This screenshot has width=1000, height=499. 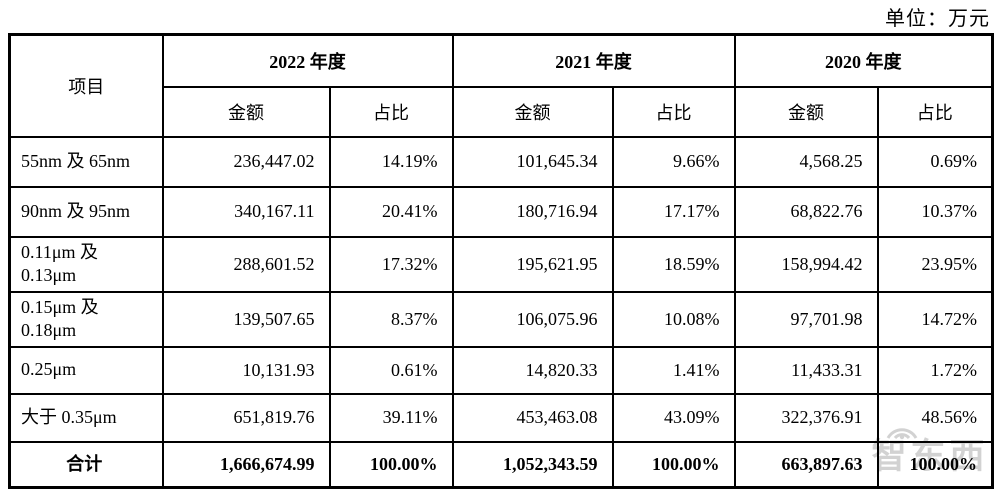 I want to click on column-header-ratio-2021: 占比, so click(x=673, y=111).